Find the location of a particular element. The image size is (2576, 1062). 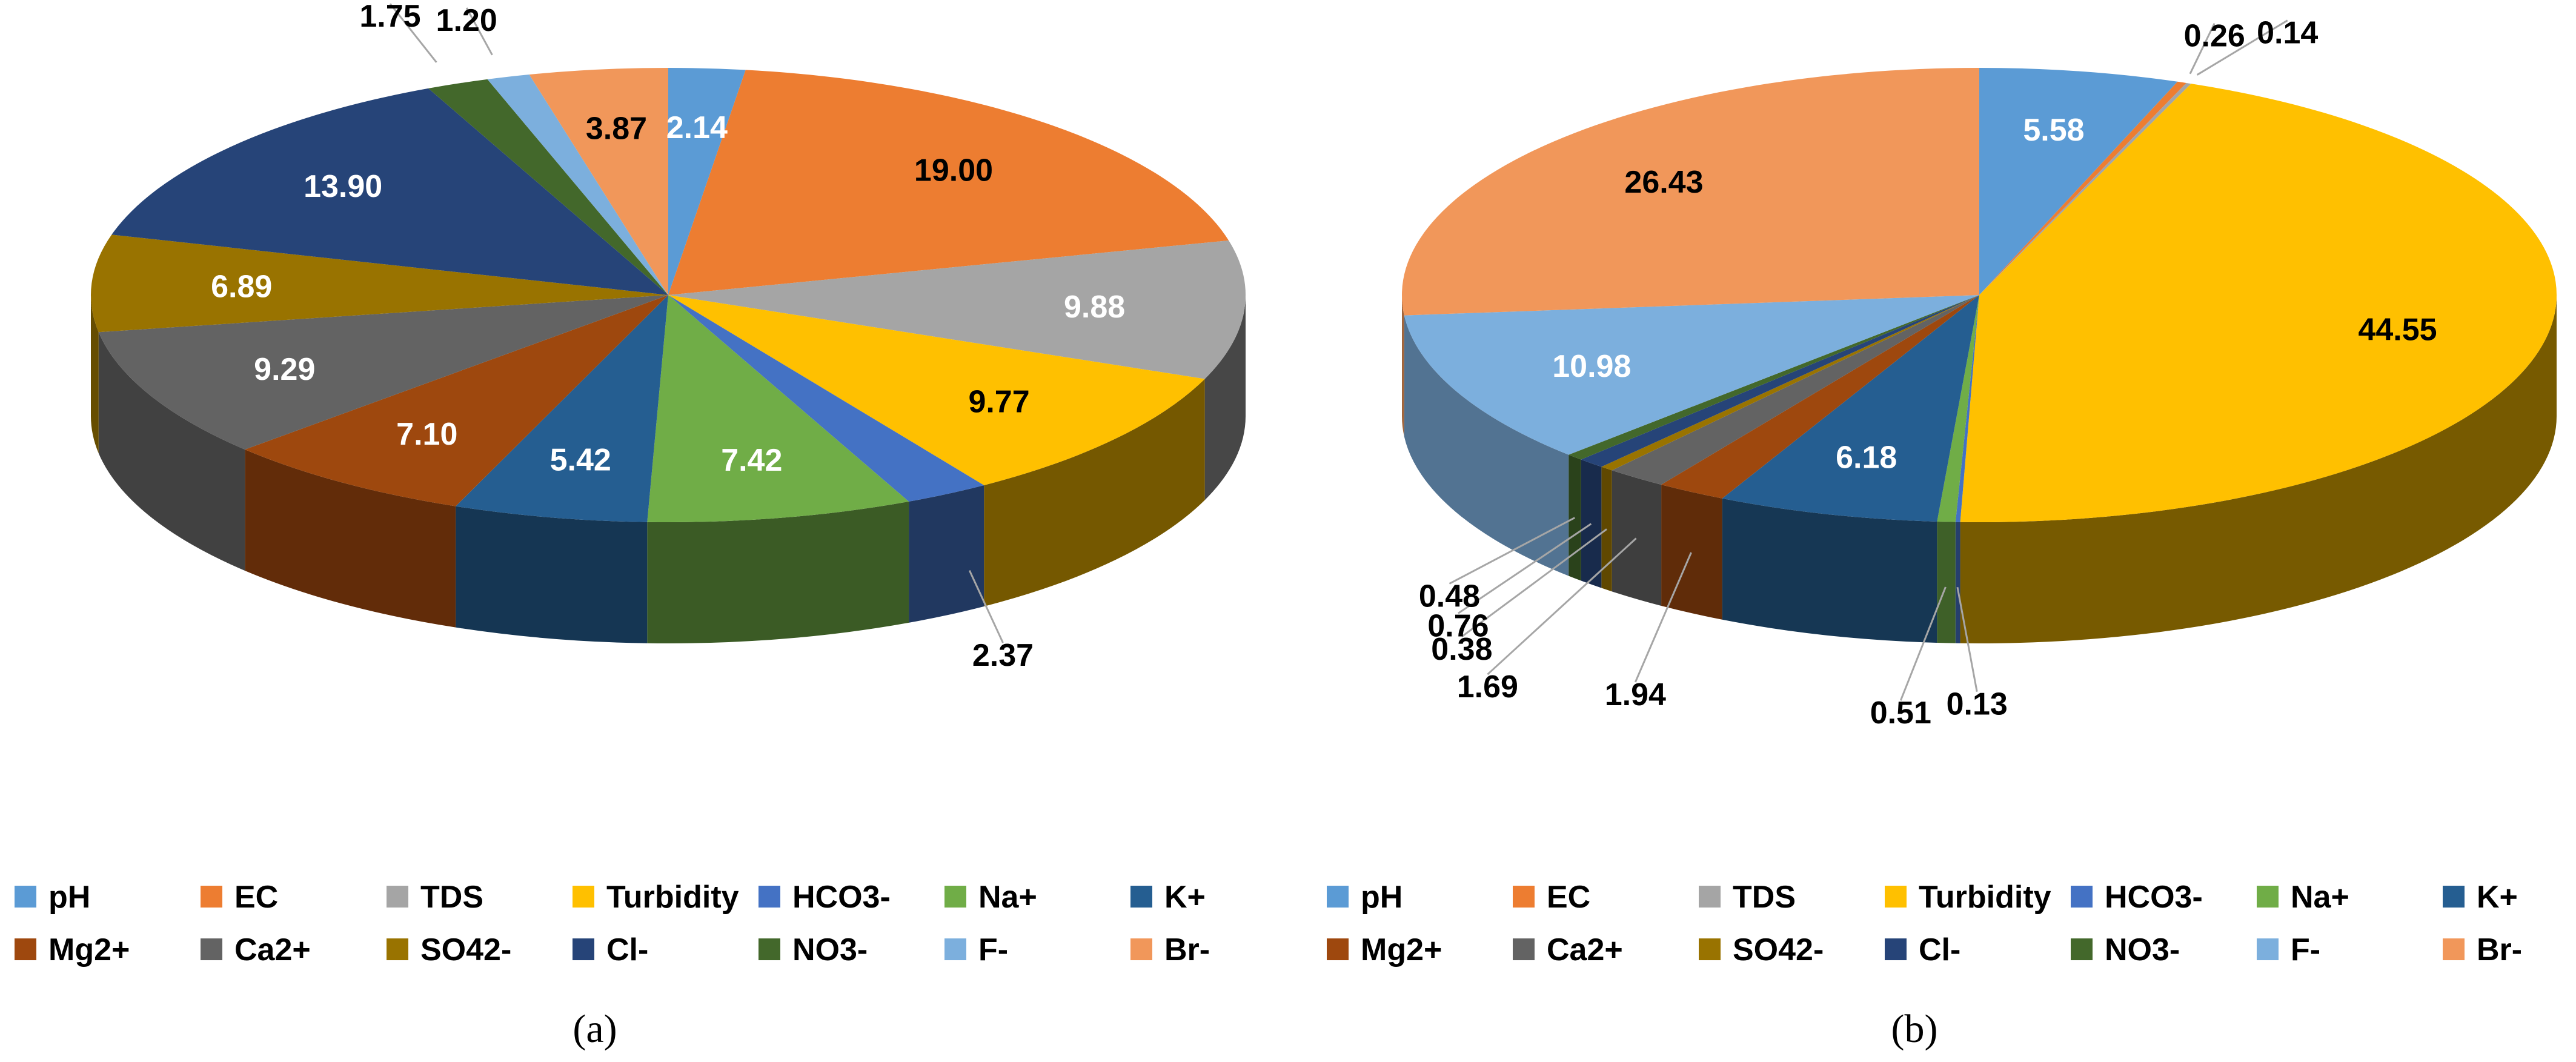

pie-side-k-plus is located at coordinates (552, 574).